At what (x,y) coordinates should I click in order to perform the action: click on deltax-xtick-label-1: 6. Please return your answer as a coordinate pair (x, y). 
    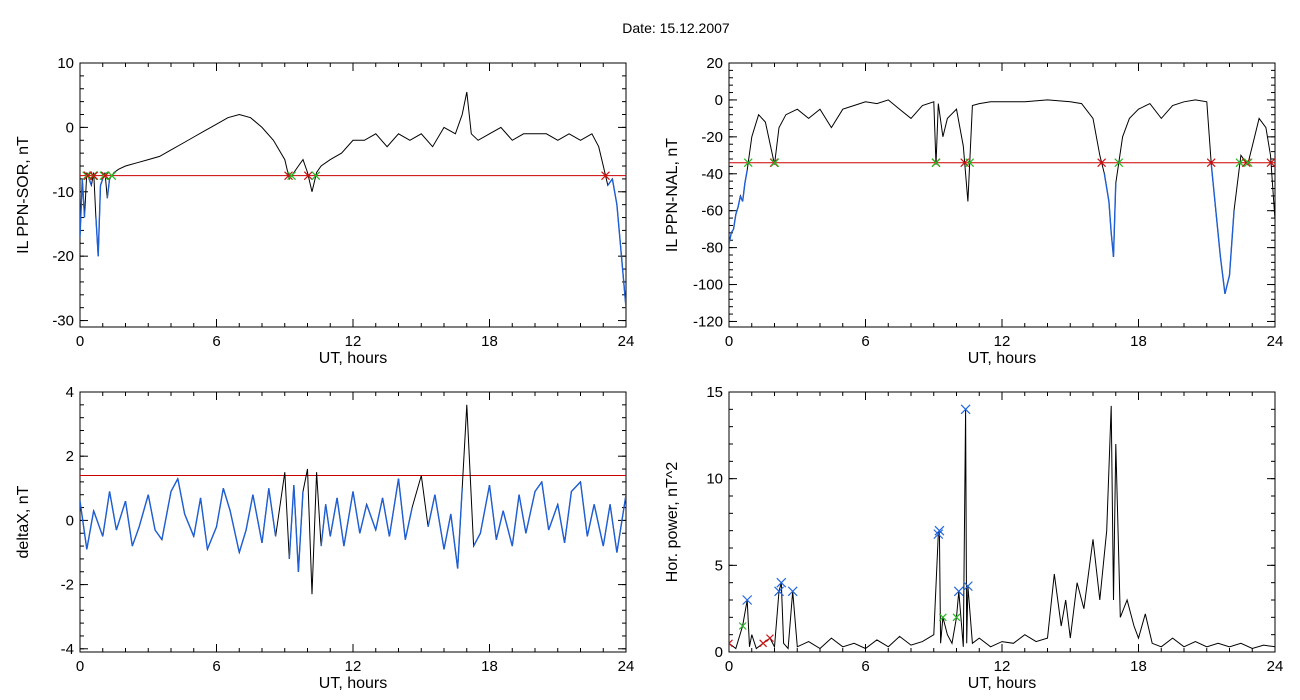
    Looking at the image, I should click on (216, 666).